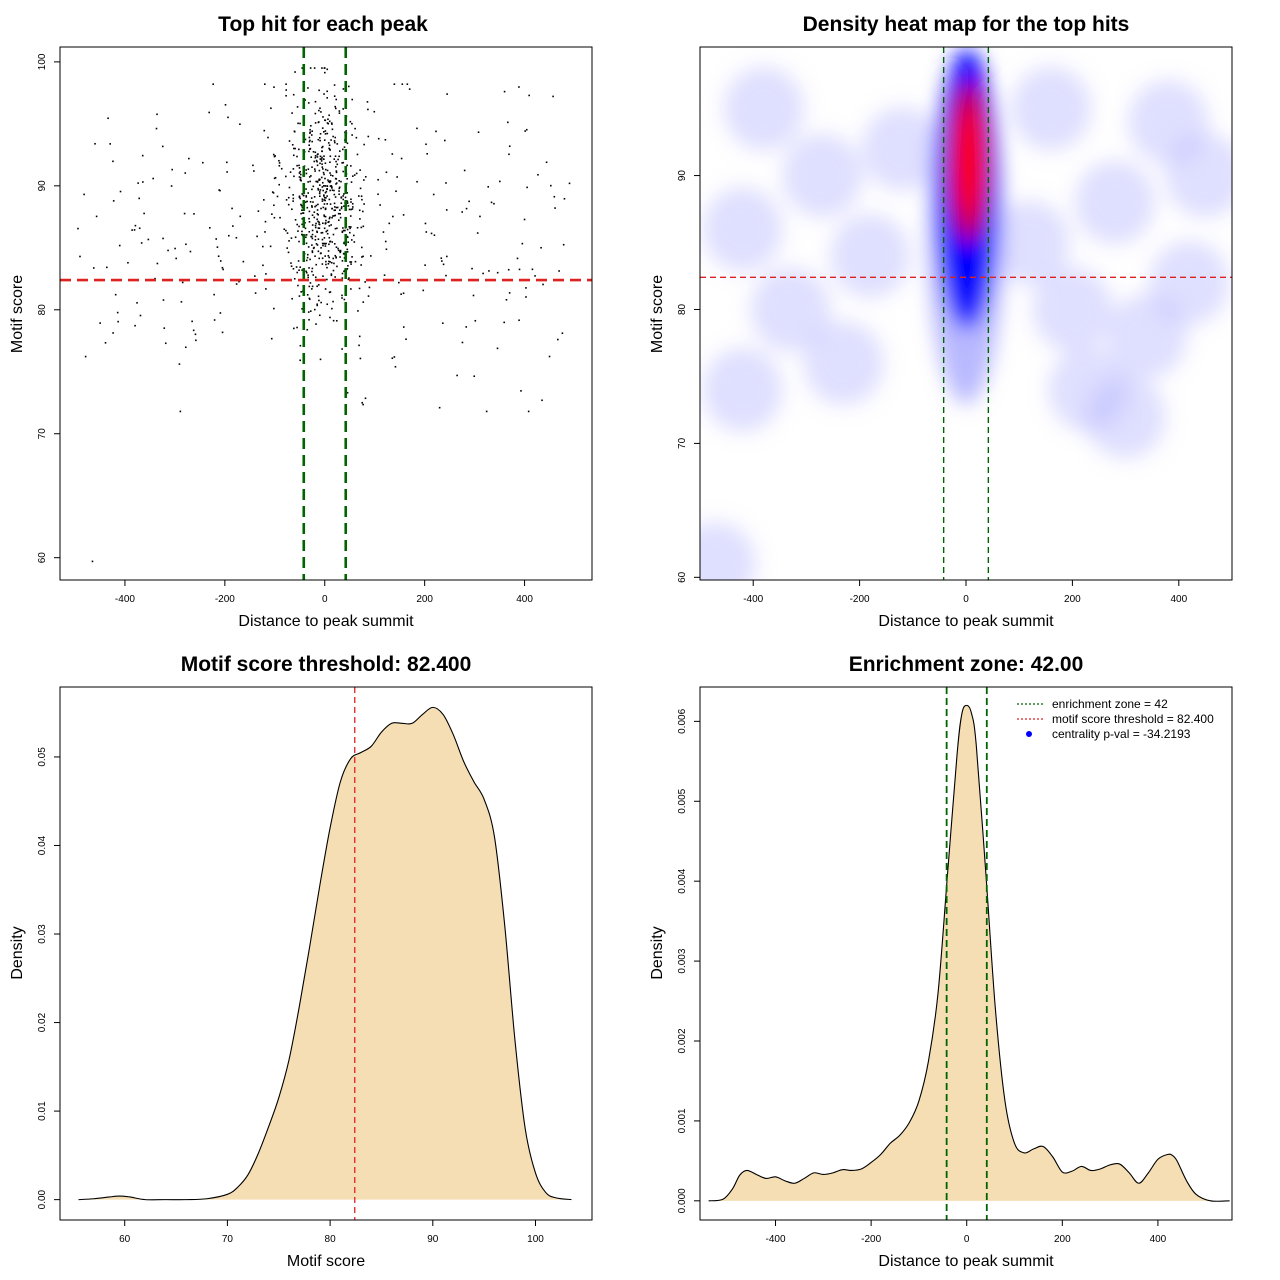 The width and height of the screenshot is (1280, 1280). What do you see at coordinates (1133, 719) in the screenshot?
I see `legend-item-threshold: motif score threshold = 82.400` at bounding box center [1133, 719].